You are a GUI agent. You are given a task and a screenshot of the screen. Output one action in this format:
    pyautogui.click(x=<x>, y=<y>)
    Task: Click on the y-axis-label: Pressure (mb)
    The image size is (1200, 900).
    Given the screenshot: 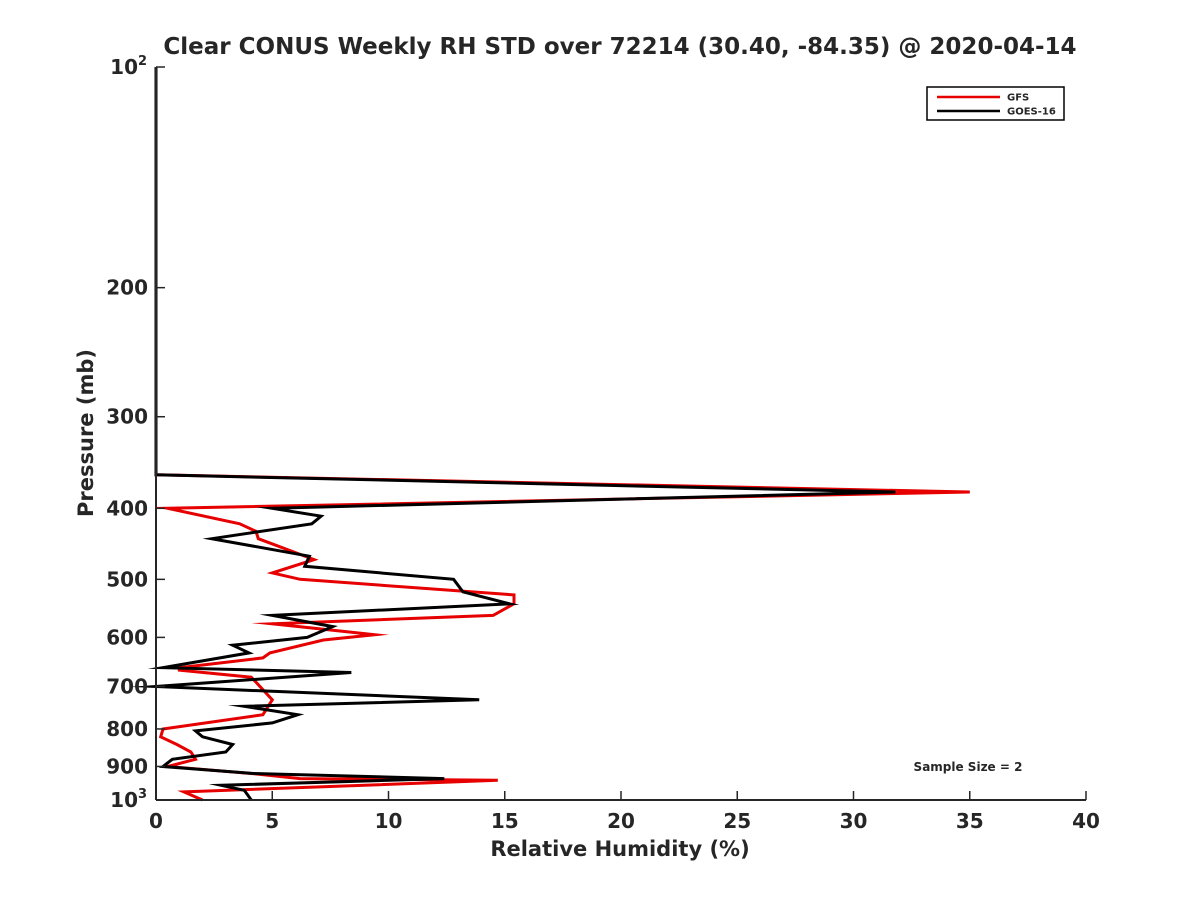 What is the action you would take?
    pyautogui.click(x=86, y=433)
    